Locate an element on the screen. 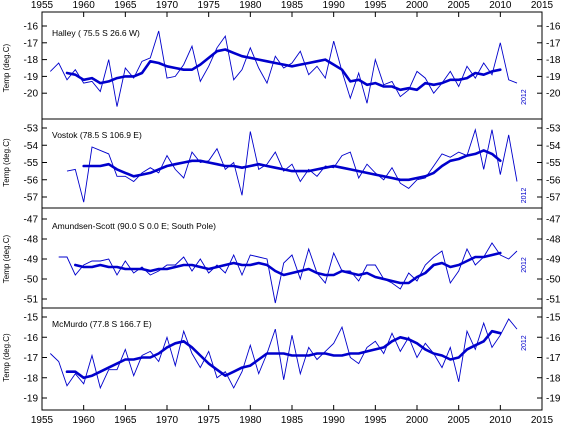 Image resolution: width=570 pixels, height=427 pixels. x-tick-label-top: 1990 is located at coordinates (334, 5).